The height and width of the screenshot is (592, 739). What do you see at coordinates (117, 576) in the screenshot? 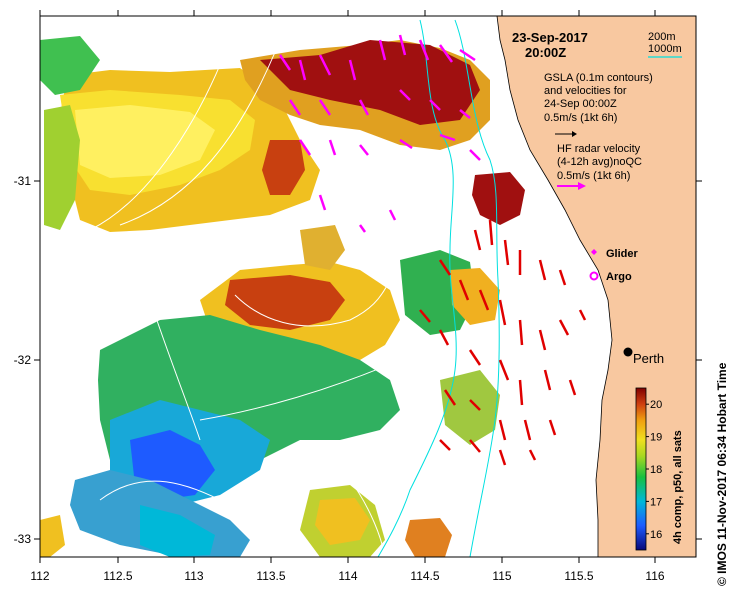
I see `x-tick-label: 112.5` at bounding box center [117, 576].